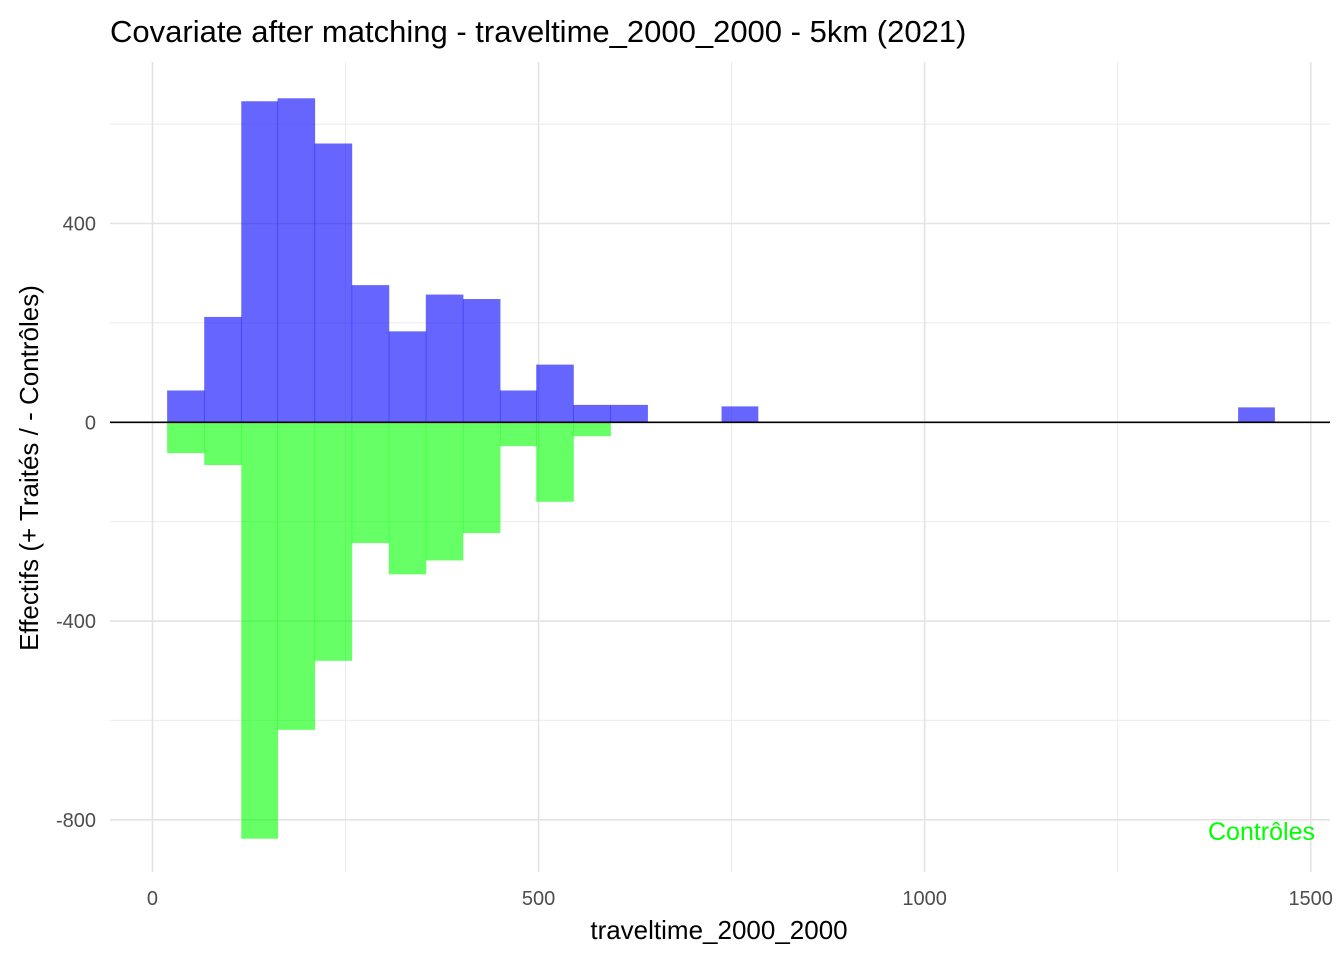  I want to click on y-tick-label: -800, so click(76, 821).